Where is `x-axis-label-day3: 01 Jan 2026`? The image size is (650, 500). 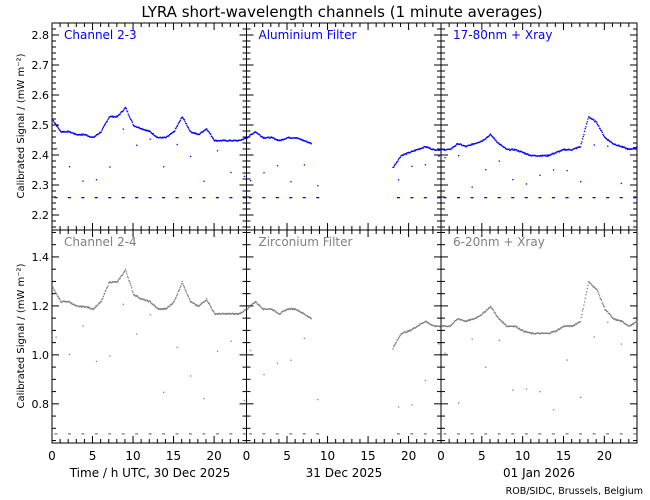 x-axis-label-day3: 01 Jan 2026 is located at coordinates (539, 473).